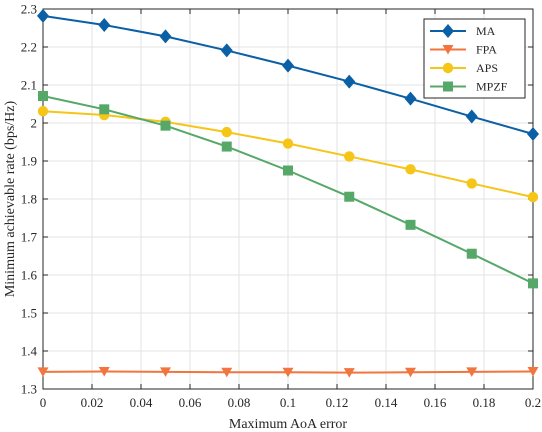 Image resolution: width=542 pixels, height=432 pixels. Describe the element at coordinates (448, 68) in the screenshot. I see `legend-marker-aps` at that location.